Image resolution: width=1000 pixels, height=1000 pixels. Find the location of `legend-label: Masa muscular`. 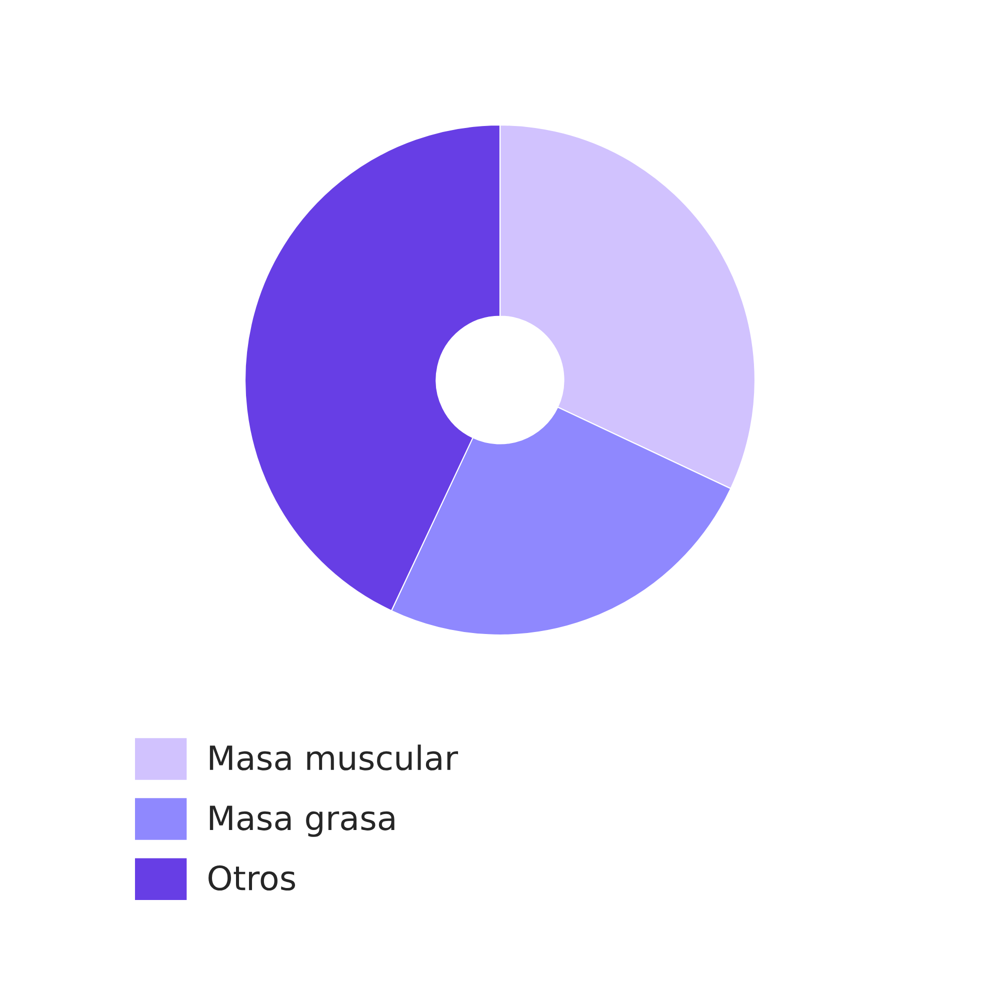

legend-label: Masa muscular is located at coordinates (334, 757).